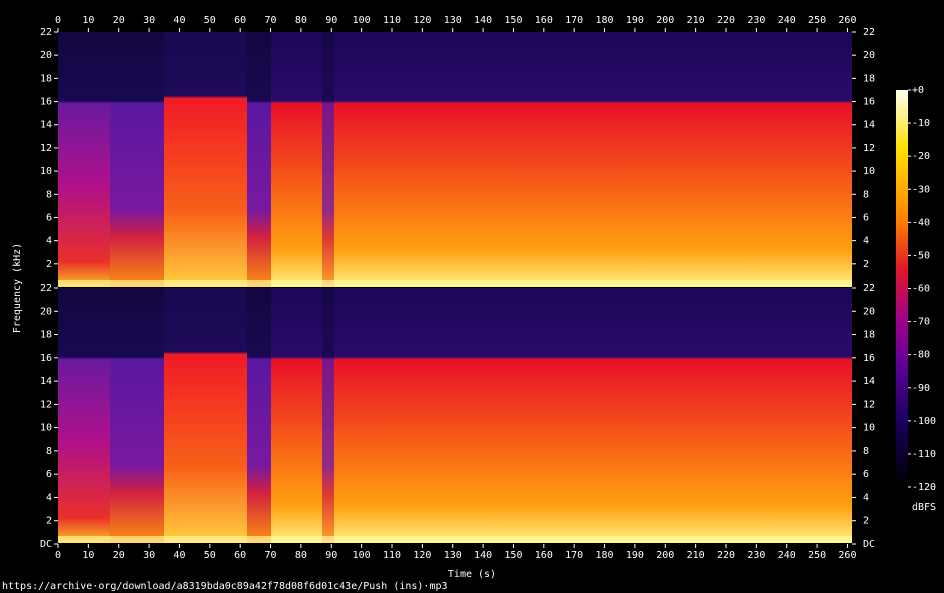  Describe the element at coordinates (635, 20) in the screenshot. I see `x-tick-label-top: 190` at that location.